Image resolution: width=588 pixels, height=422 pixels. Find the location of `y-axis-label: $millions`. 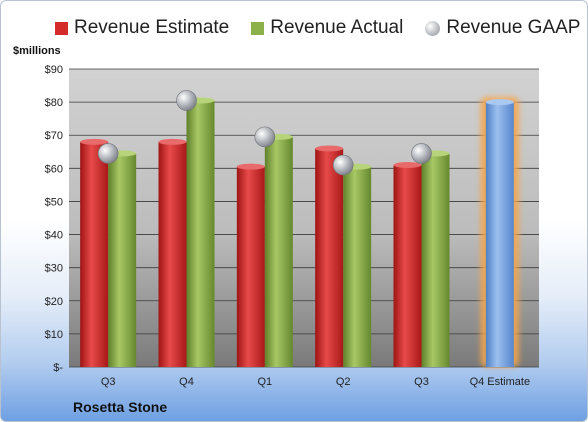

y-axis-label: $millions is located at coordinates (37, 51).